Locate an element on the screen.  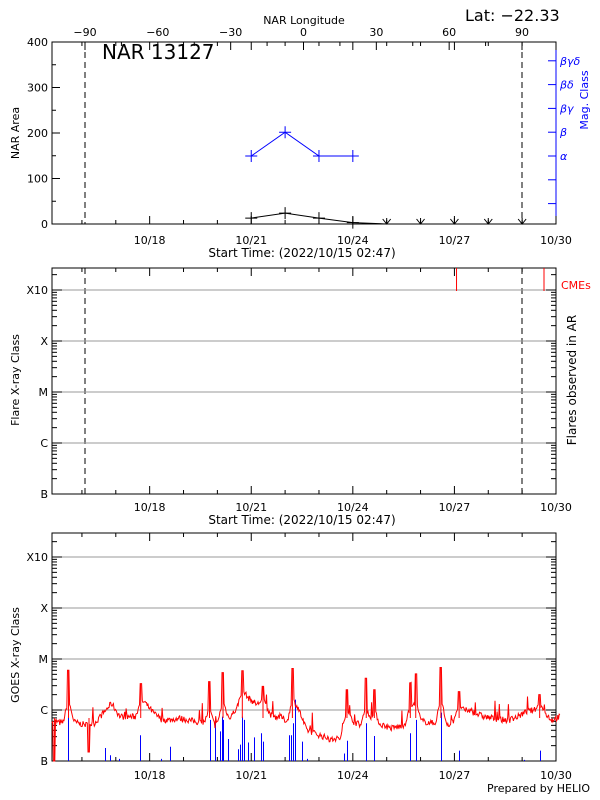
footer-credit: Prepared by HELIO is located at coordinates (538, 788).